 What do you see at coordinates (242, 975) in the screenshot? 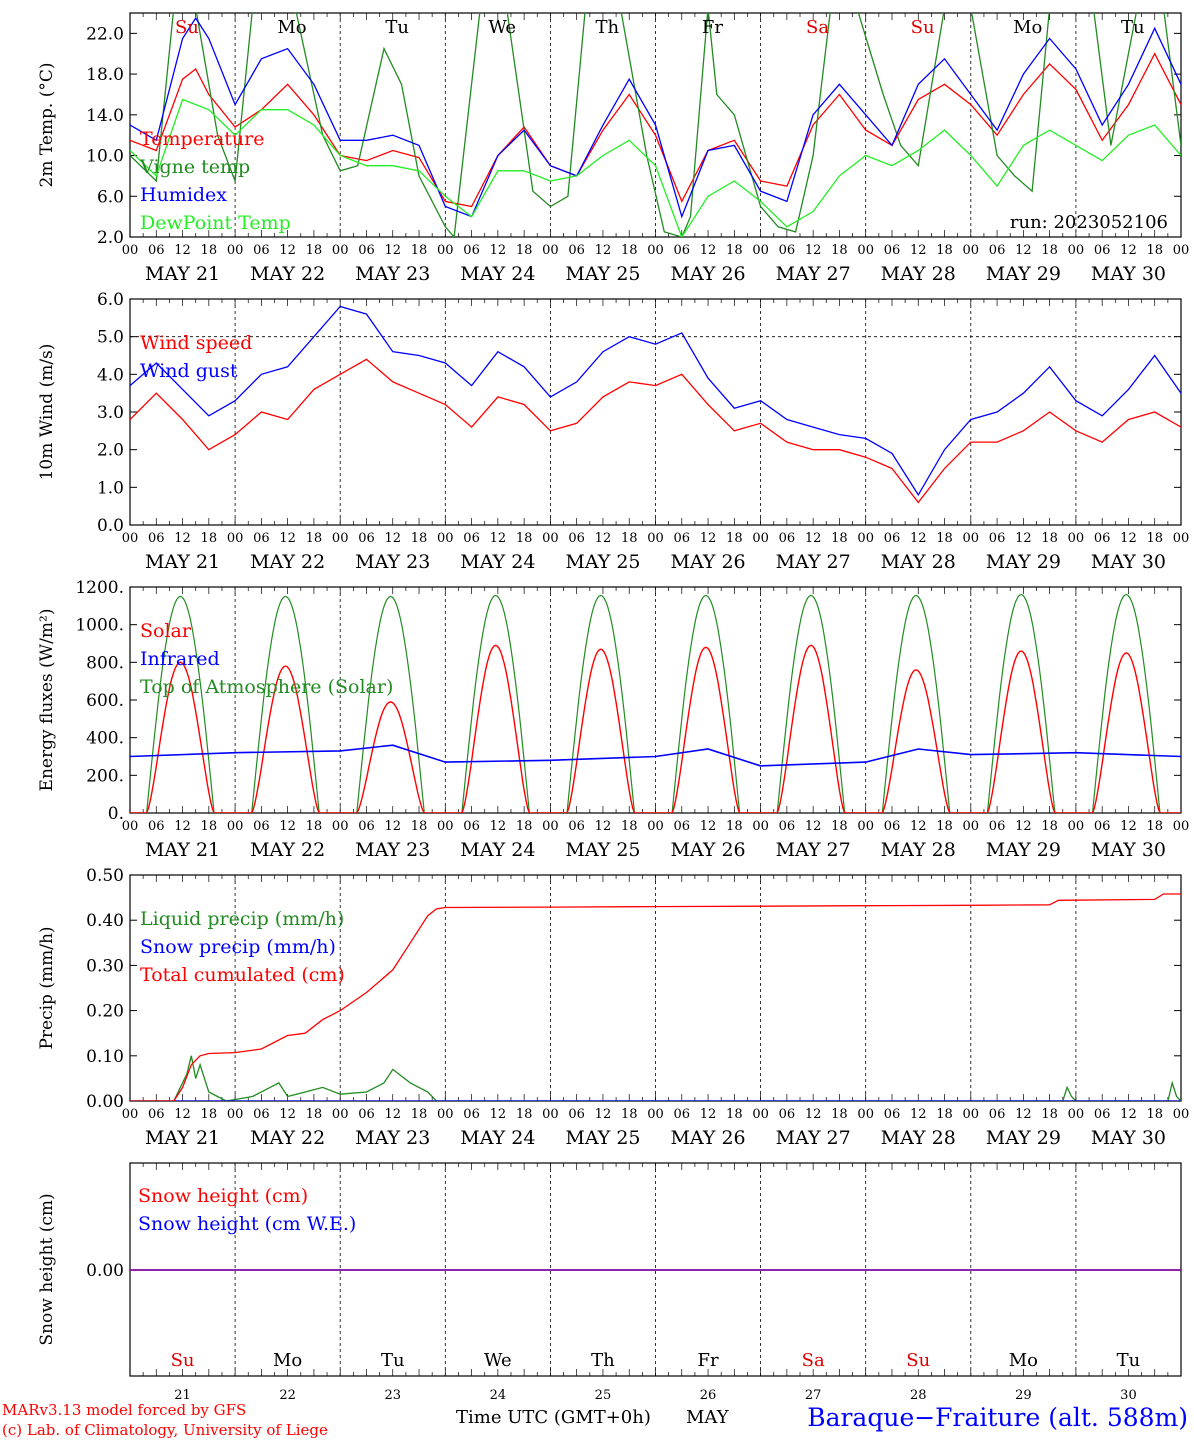
I see `legend-entry: Total cumulated (cm)` at bounding box center [242, 975].